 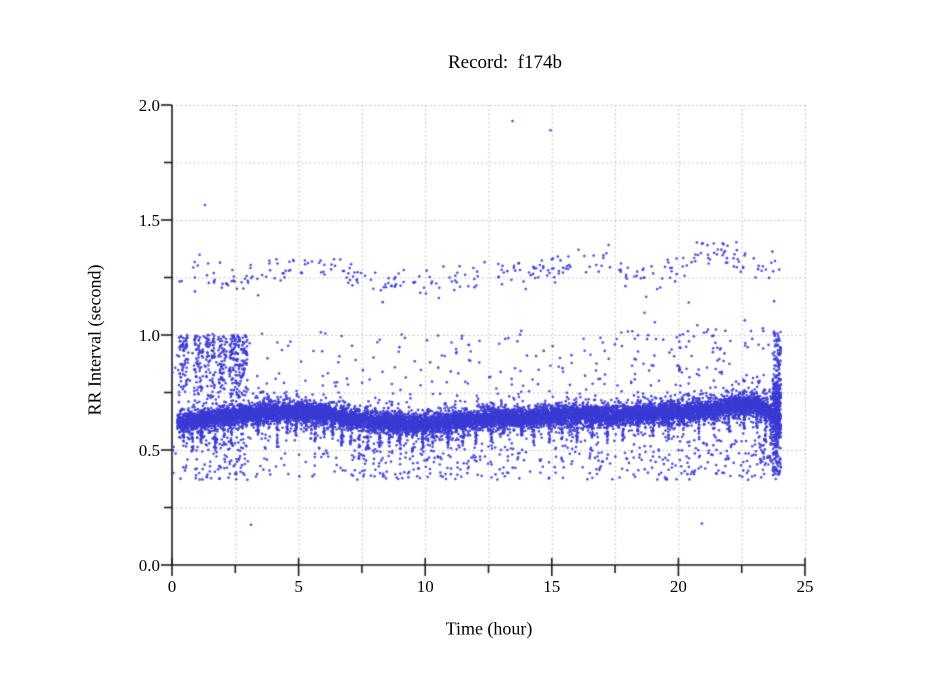 What do you see at coordinates (149, 565) in the screenshot?
I see `y-tick-label: 0.0` at bounding box center [149, 565].